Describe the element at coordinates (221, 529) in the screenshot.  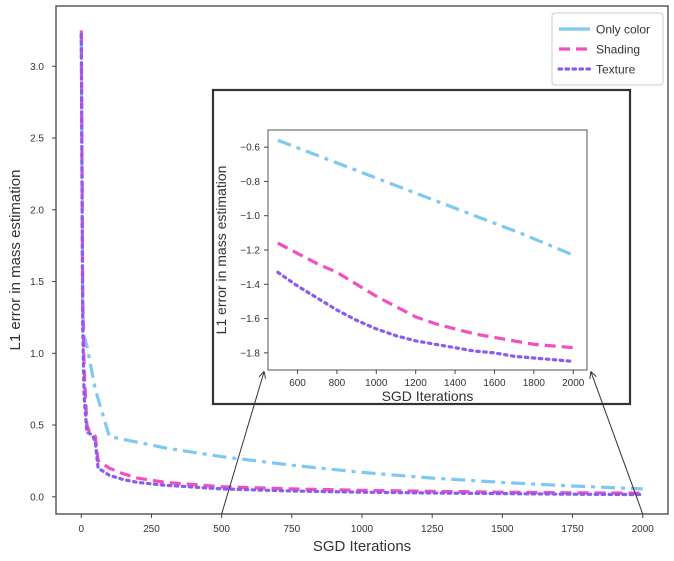
I see `main-x-tick-label: 500` at that location.